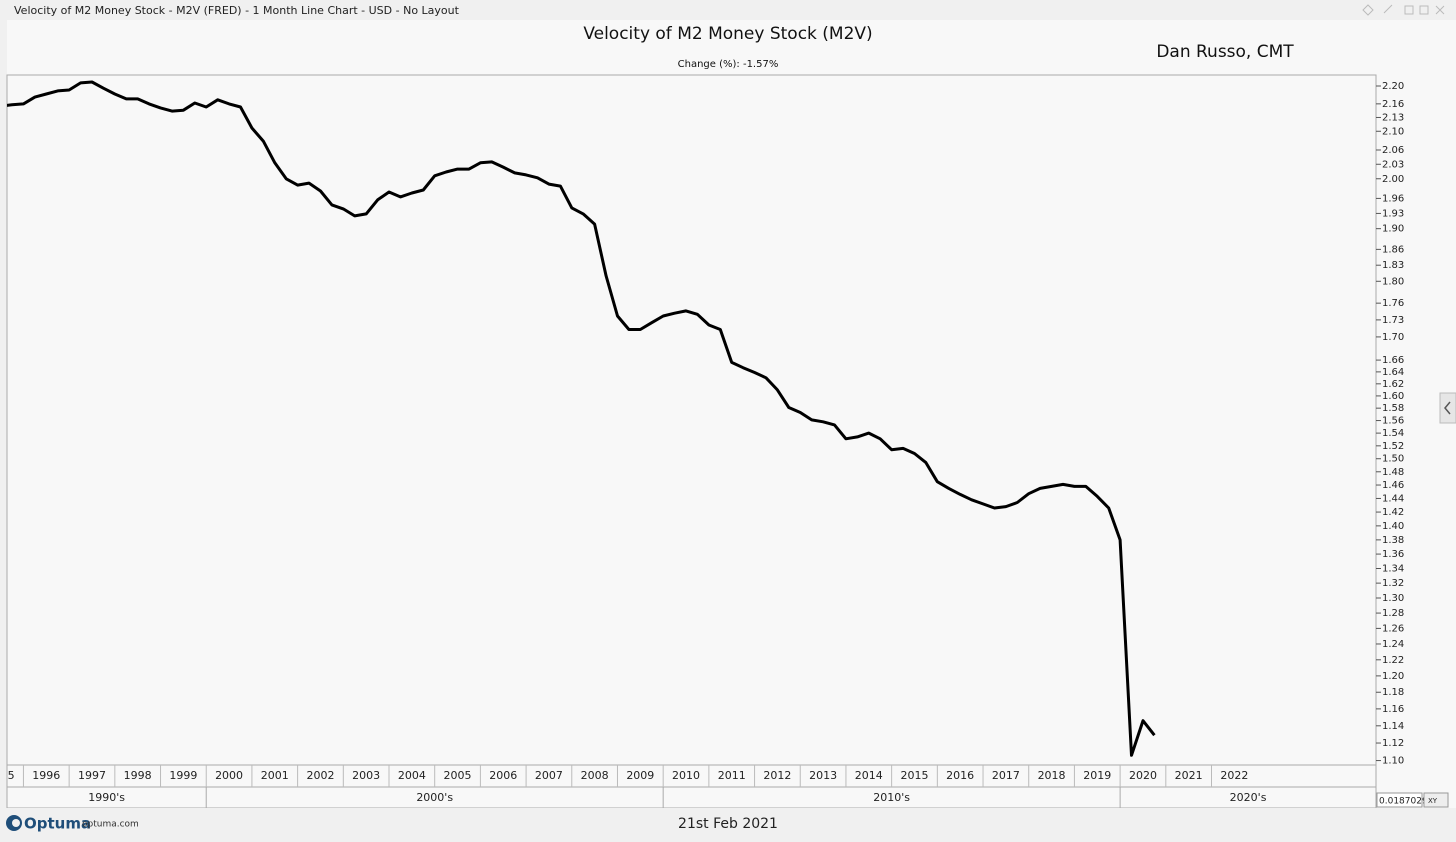  I want to click on y-tick-label: 1.76, so click(1393, 303).